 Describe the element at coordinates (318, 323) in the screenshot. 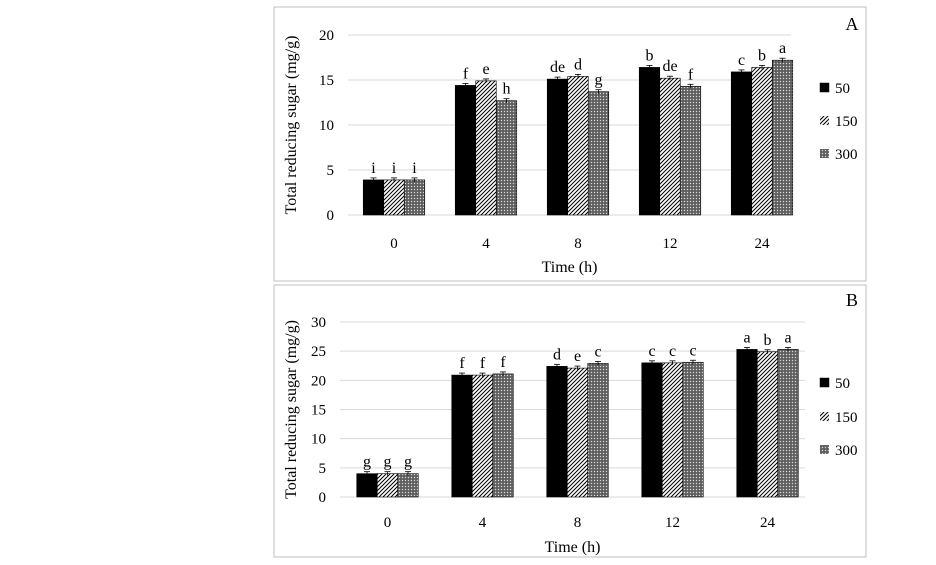

I see `y-tick-label: 30` at that location.